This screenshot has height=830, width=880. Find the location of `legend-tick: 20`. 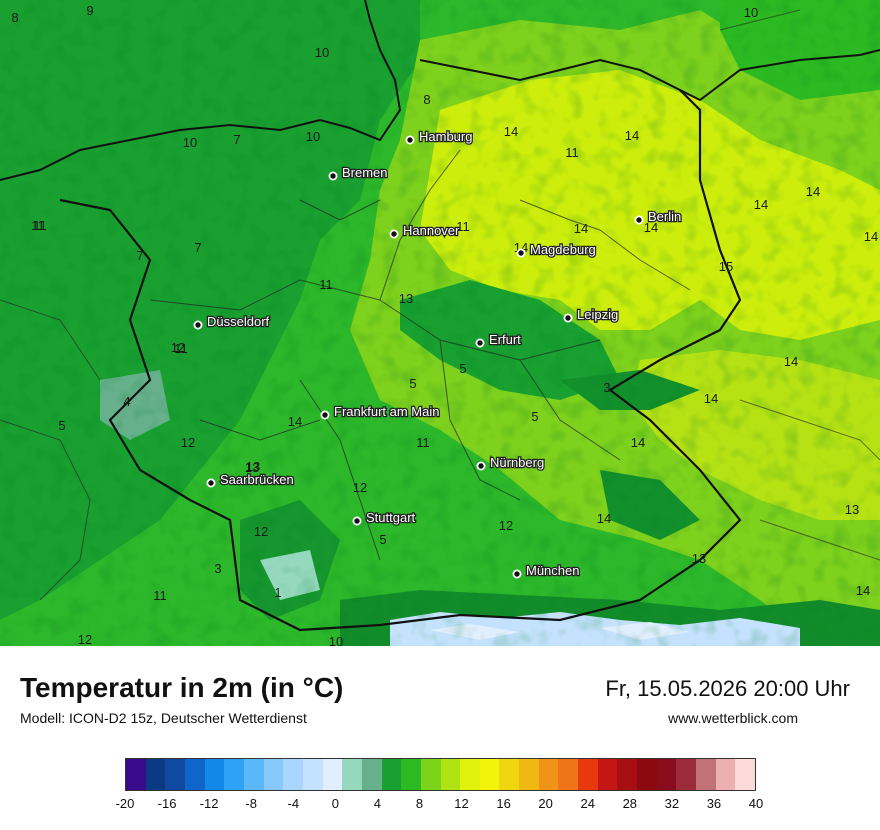

legend-tick: 20 is located at coordinates (545, 803).